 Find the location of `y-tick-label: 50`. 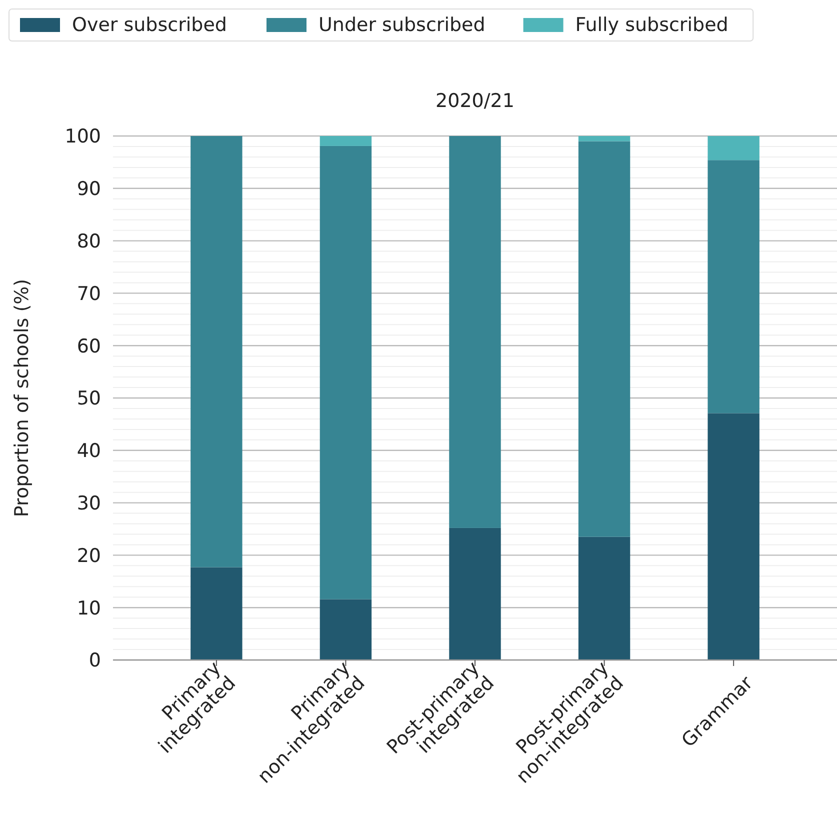

y-tick-label: 50 is located at coordinates (88, 399).